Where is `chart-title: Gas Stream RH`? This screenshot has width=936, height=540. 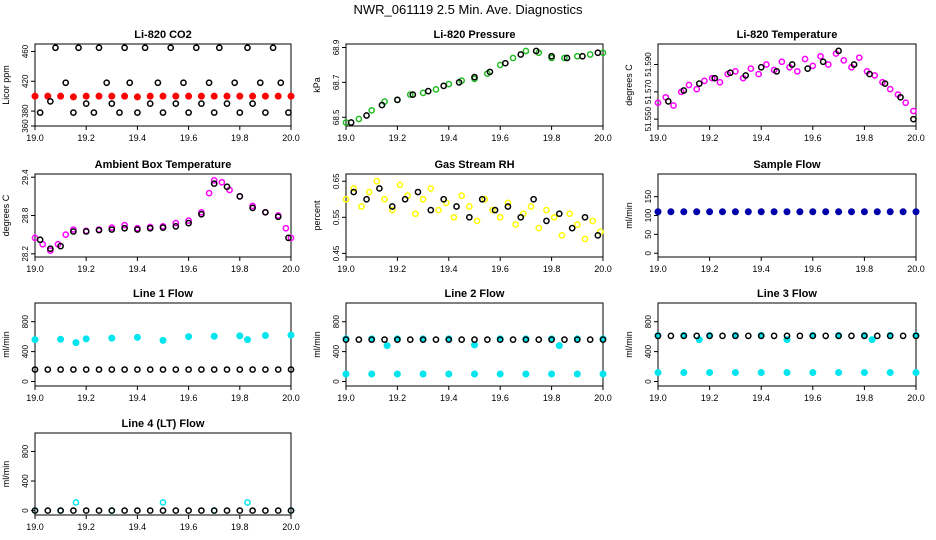
chart-title: Gas Stream RH is located at coordinates (474, 165).